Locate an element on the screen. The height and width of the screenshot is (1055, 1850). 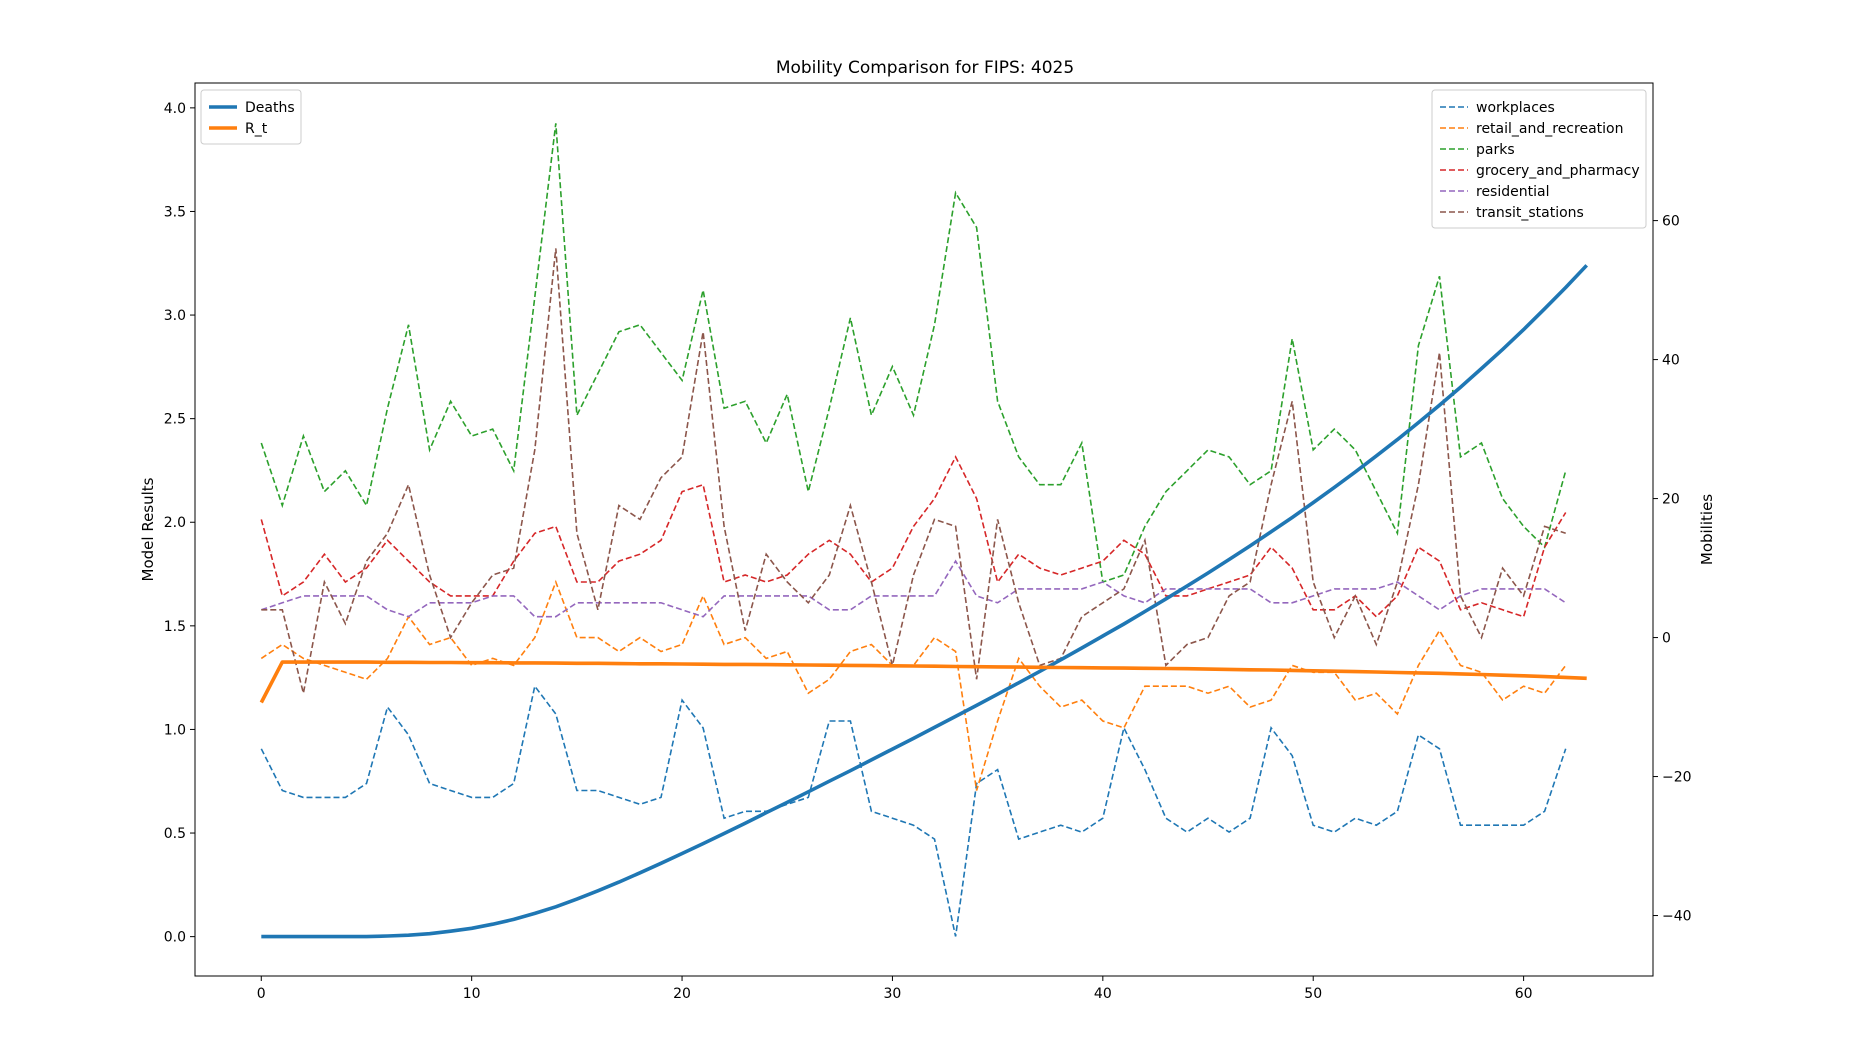
x-tick-label: 30 is located at coordinates (893, 994).